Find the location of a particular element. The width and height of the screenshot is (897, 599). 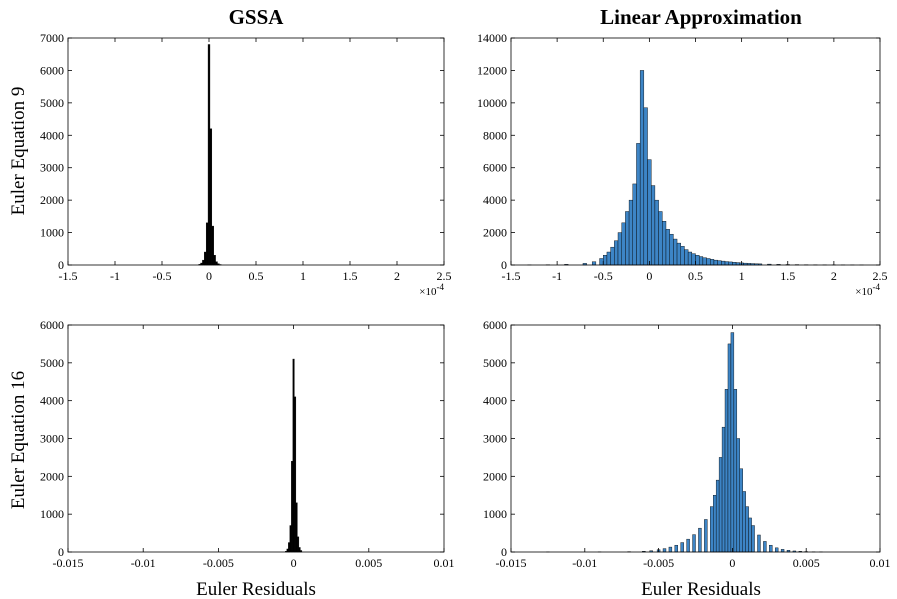

x-tick-label: 1 is located at coordinates (303, 276).